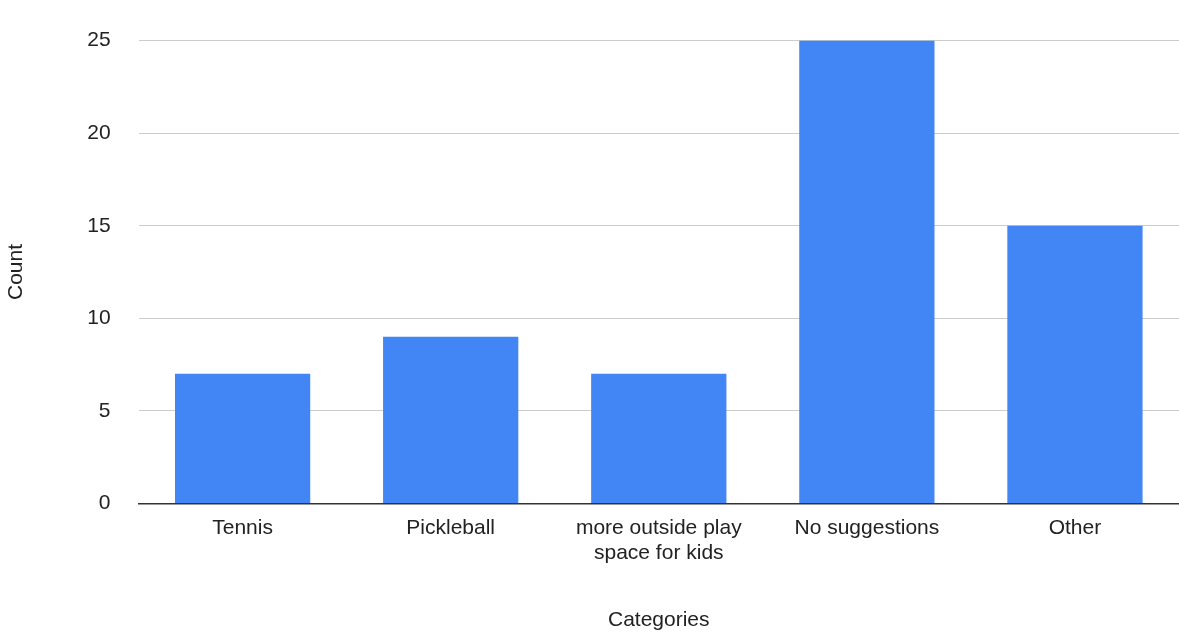  What do you see at coordinates (104, 409) in the screenshot?
I see `y-tick-label: 5` at bounding box center [104, 409].